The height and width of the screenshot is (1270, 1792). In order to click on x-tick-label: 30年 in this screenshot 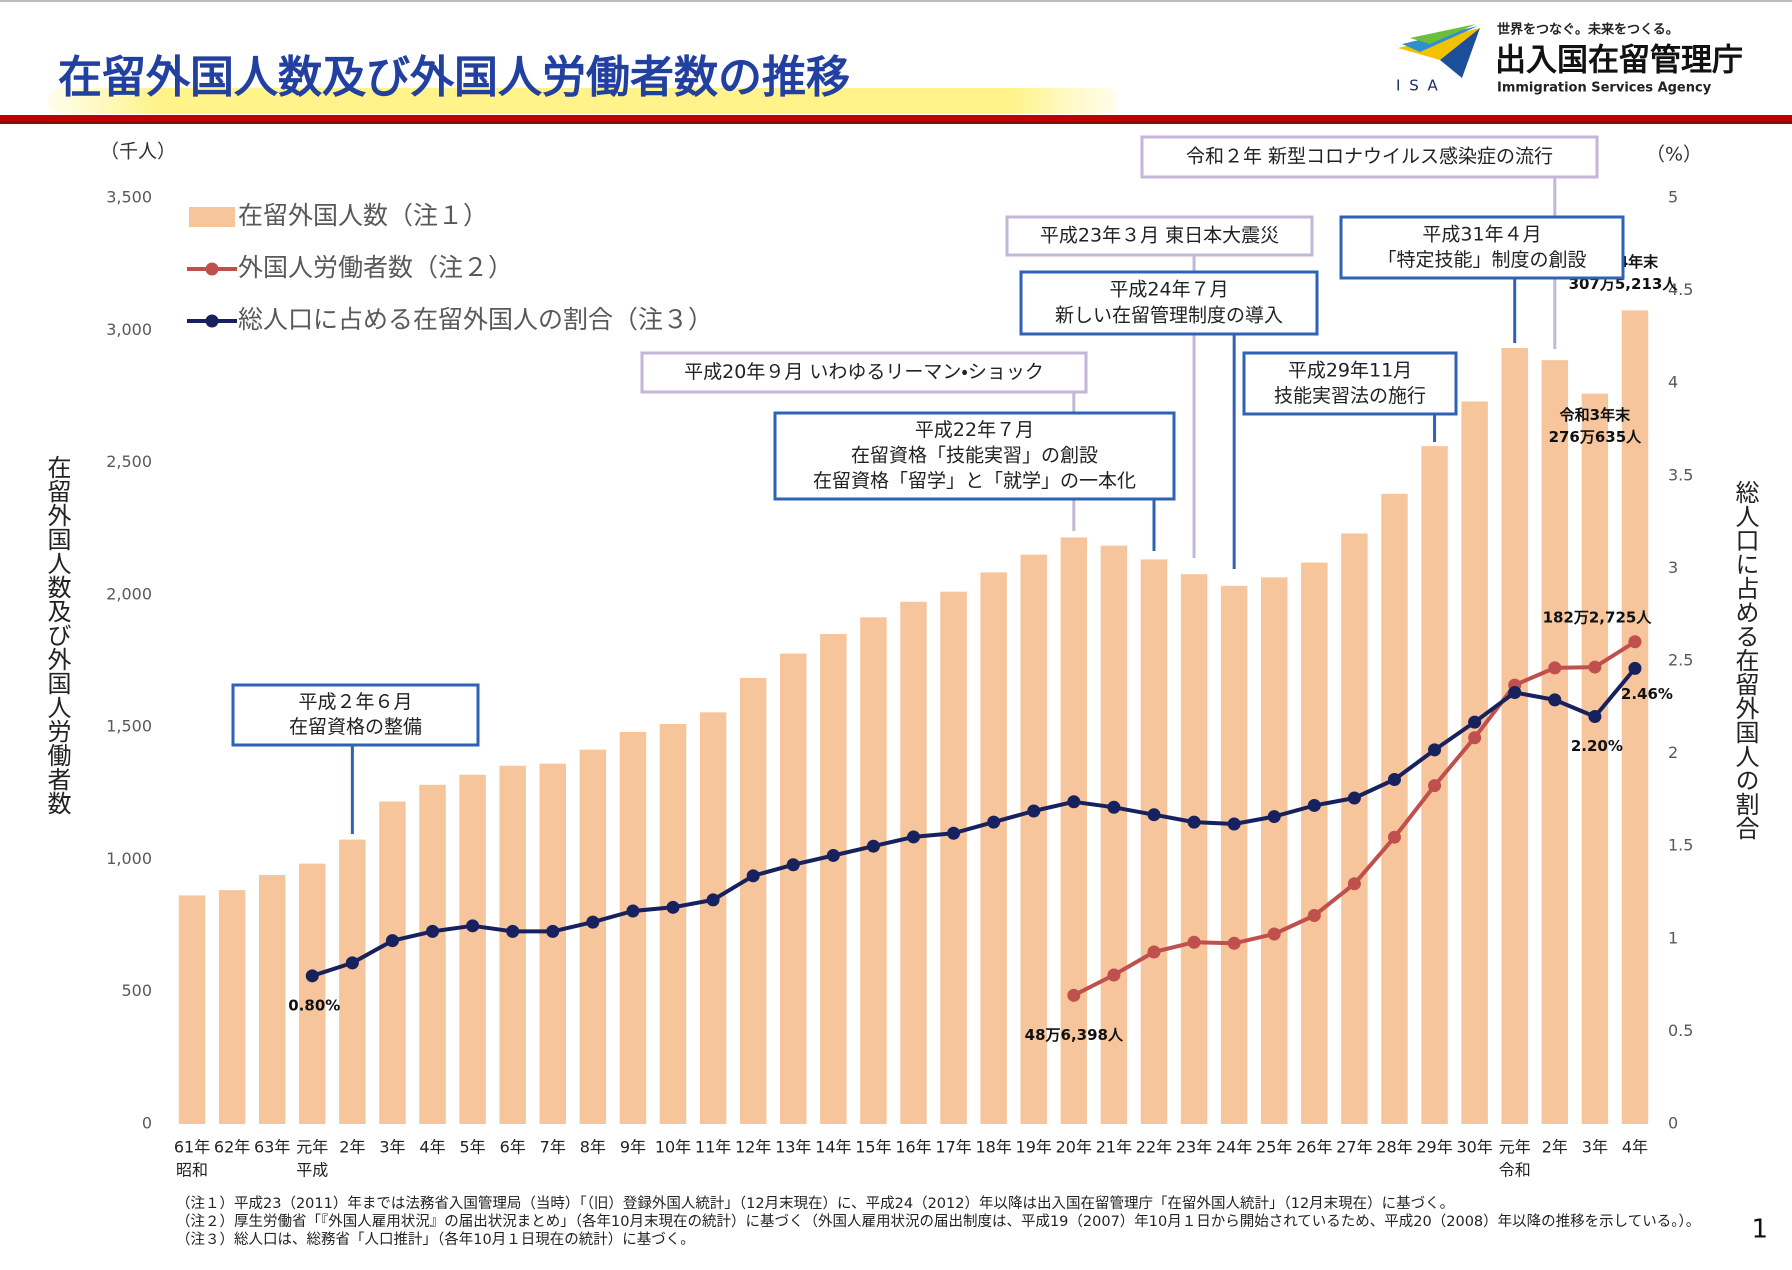, I will do `click(1474, 1147)`.